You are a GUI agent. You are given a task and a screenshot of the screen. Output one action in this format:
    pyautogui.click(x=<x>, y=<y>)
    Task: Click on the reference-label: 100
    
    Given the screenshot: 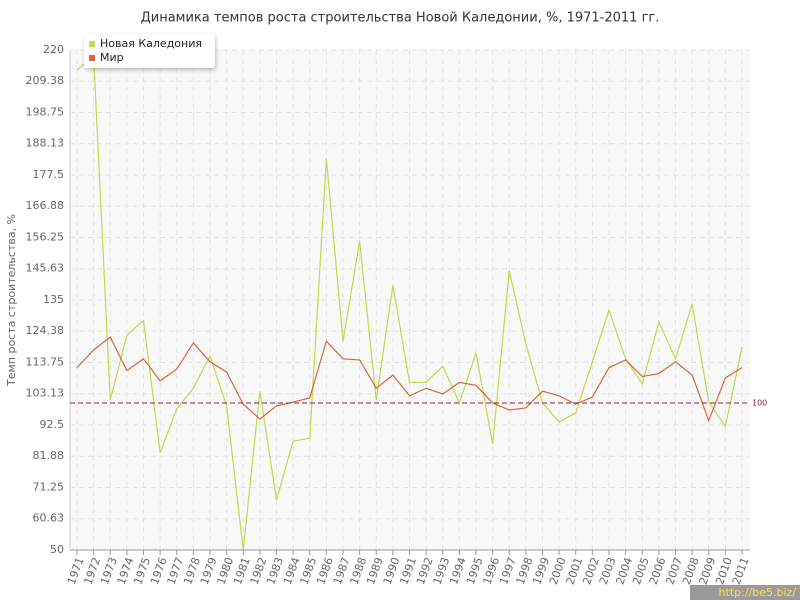 What is the action you would take?
    pyautogui.click(x=759, y=402)
    